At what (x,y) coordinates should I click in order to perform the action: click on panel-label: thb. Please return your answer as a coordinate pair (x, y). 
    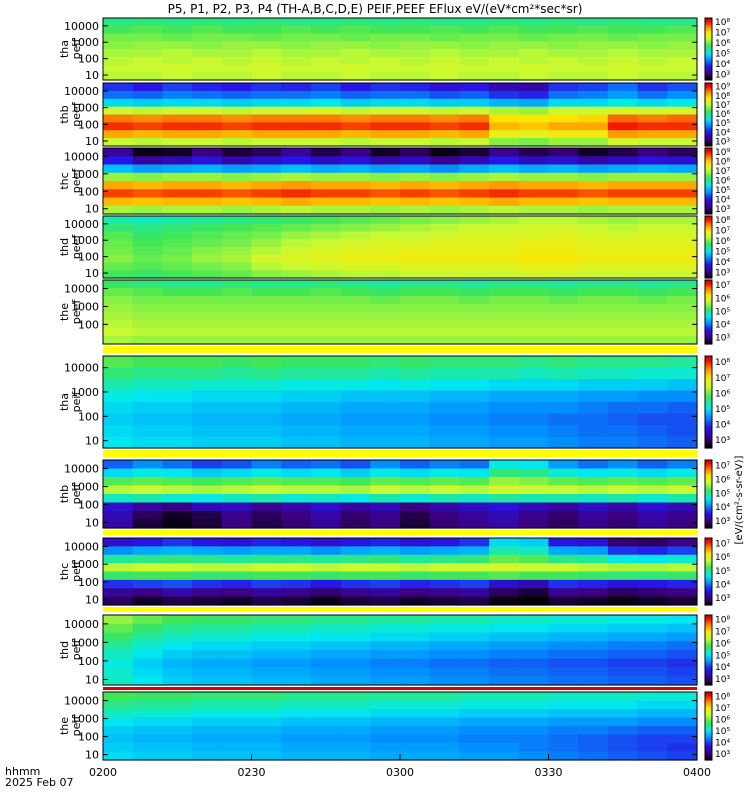
    Looking at the image, I should click on (64, 494).